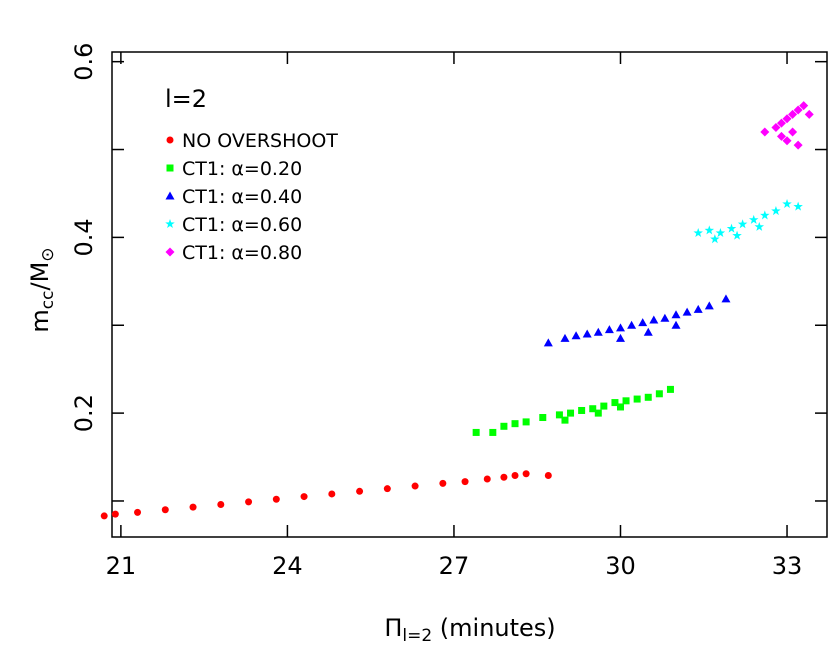 Image resolution: width=830 pixels, height=652 pixels. What do you see at coordinates (40, 276) in the screenshot?
I see `y-axis-label-part: /M` at bounding box center [40, 276].